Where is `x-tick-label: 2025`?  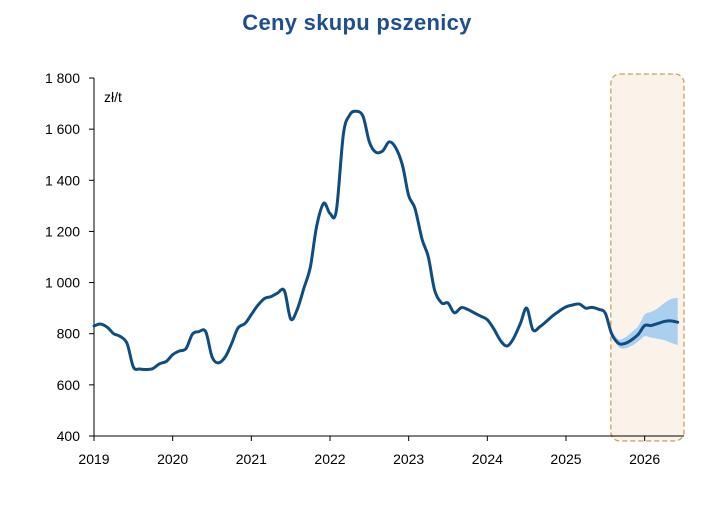
x-tick-label: 2025 is located at coordinates (565, 459).